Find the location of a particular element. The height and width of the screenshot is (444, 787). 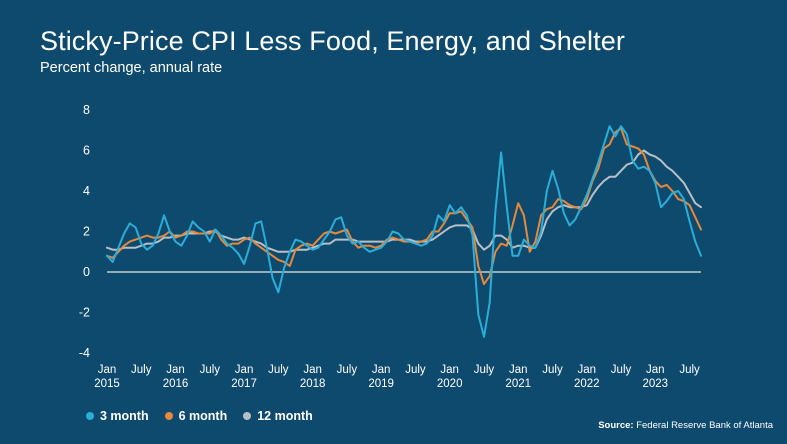

legend-label-3-month: 3 month is located at coordinates (124, 416).